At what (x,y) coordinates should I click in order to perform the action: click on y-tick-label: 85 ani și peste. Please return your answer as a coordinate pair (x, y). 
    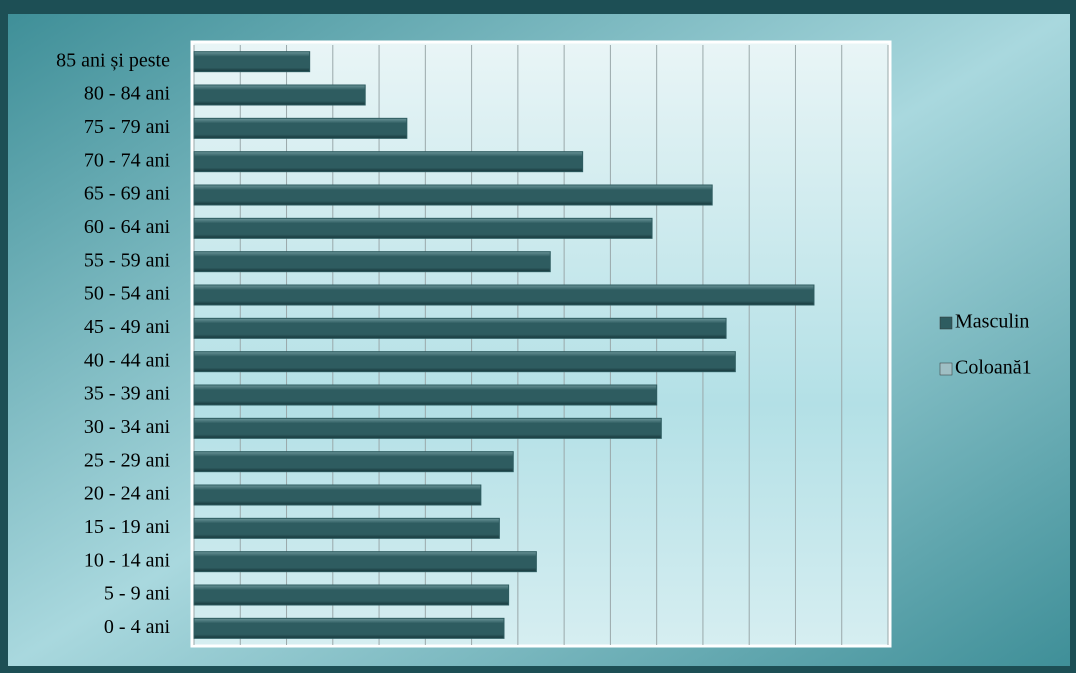
    Looking at the image, I should click on (113, 60).